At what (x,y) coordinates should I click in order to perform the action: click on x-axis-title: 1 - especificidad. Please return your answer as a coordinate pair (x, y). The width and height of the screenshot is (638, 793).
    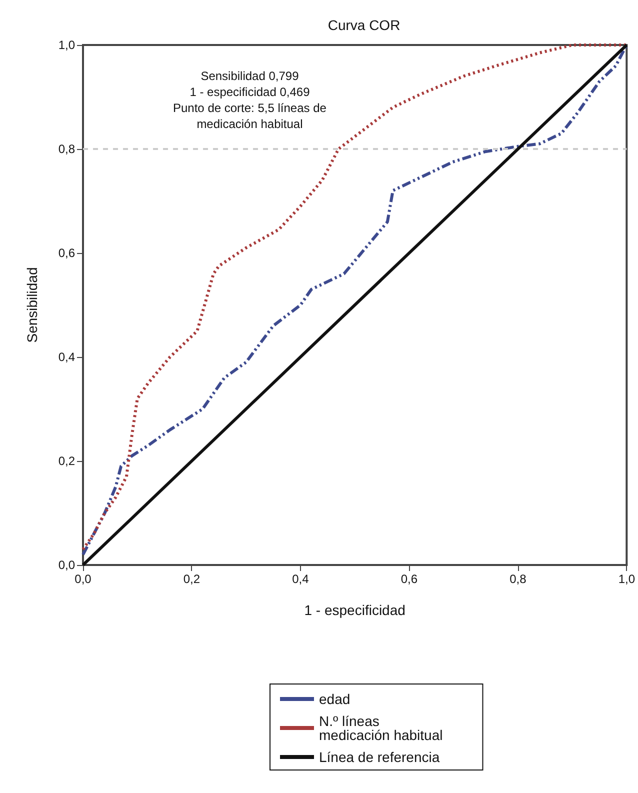
    Looking at the image, I should click on (355, 610).